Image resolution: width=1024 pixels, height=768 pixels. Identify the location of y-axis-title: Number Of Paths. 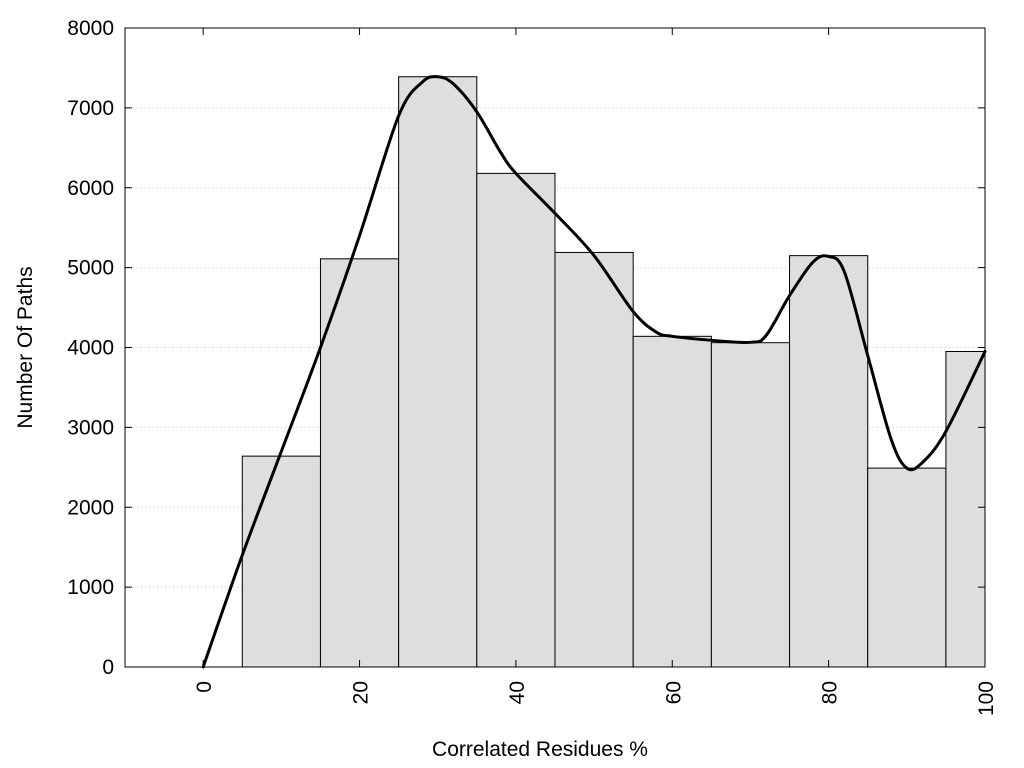
(25, 347).